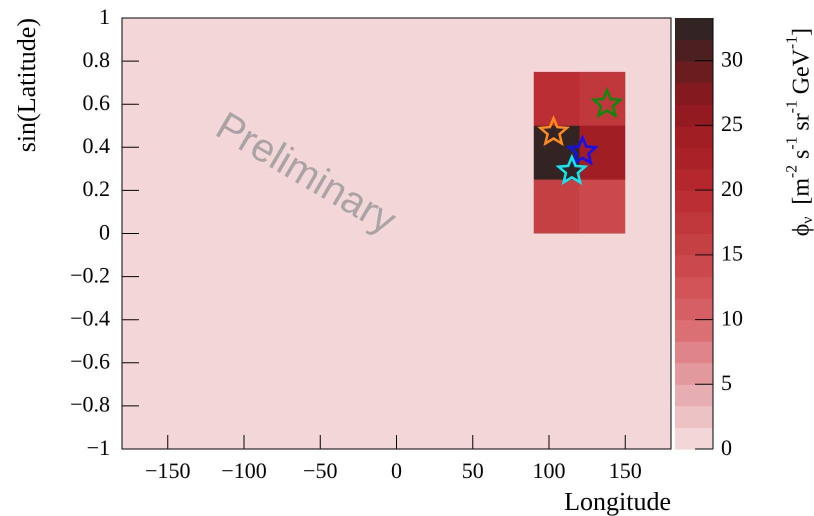  Describe the element at coordinates (798, 132) in the screenshot. I see `text: ϕν [m-2 s-1 sr-1 GeV-1]` at that location.